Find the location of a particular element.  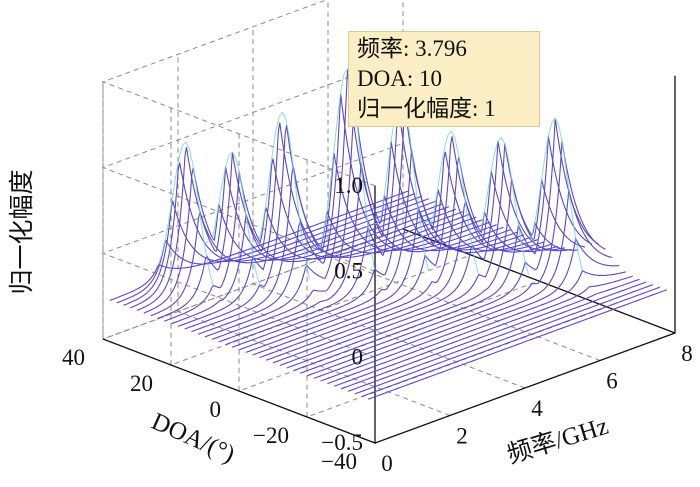

y-tick-label: −40 is located at coordinates (339, 461).